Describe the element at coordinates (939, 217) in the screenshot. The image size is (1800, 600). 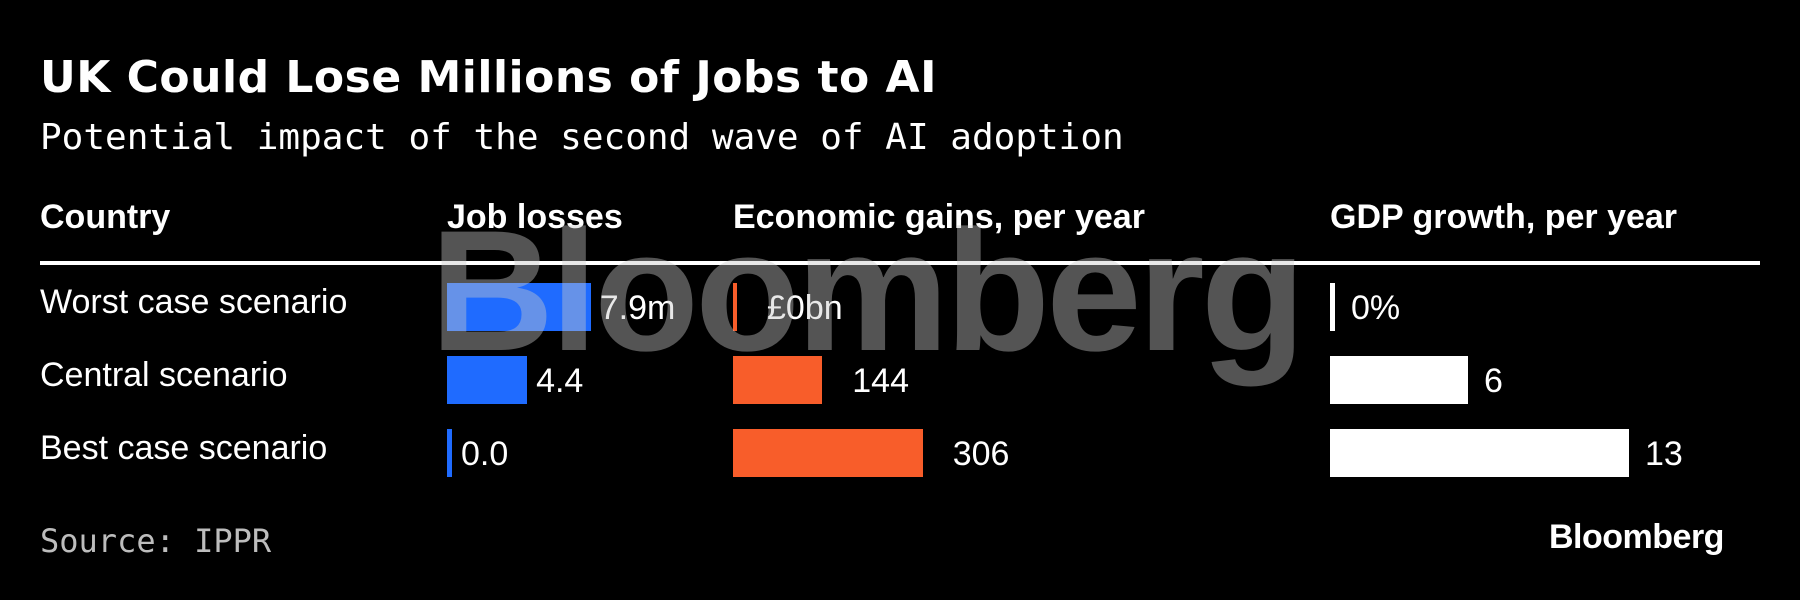
I see `column-header-economic-gains: Economic gains, per year` at that location.